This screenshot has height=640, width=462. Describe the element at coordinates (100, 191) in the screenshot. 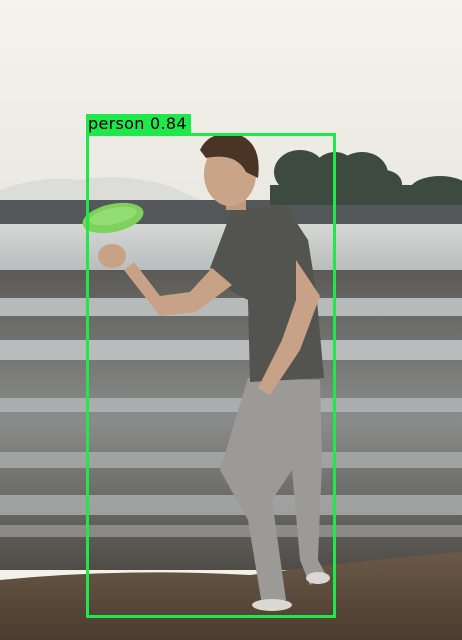

I see `distant-hills` at that location.